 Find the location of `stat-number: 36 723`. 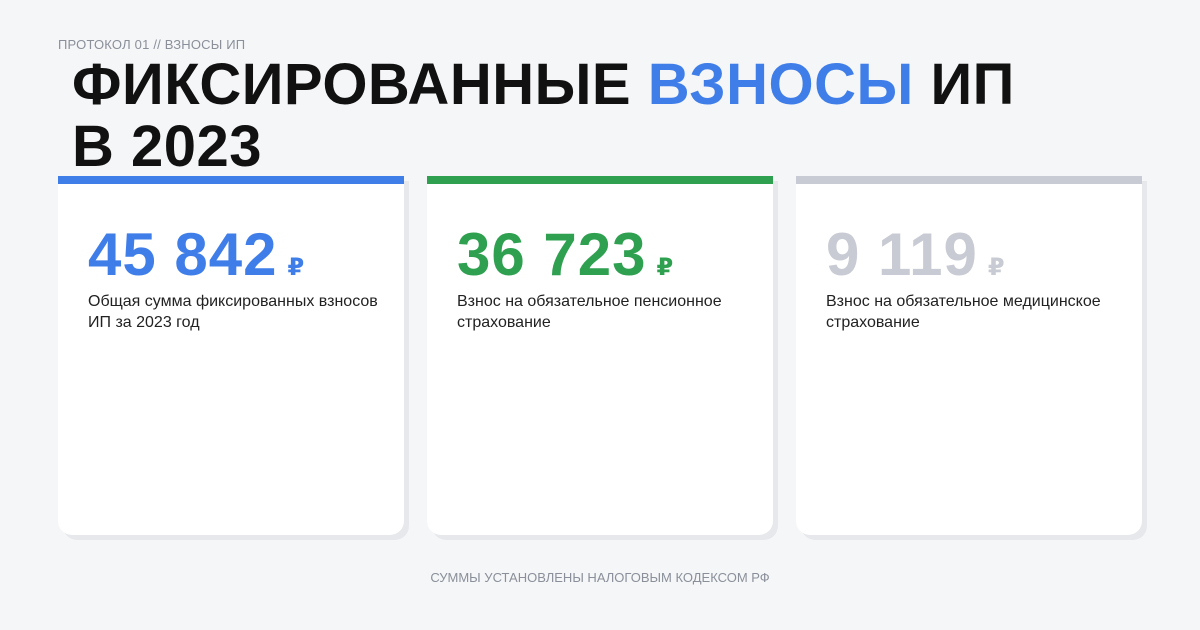

stat-number: 36 723 is located at coordinates (552, 254).